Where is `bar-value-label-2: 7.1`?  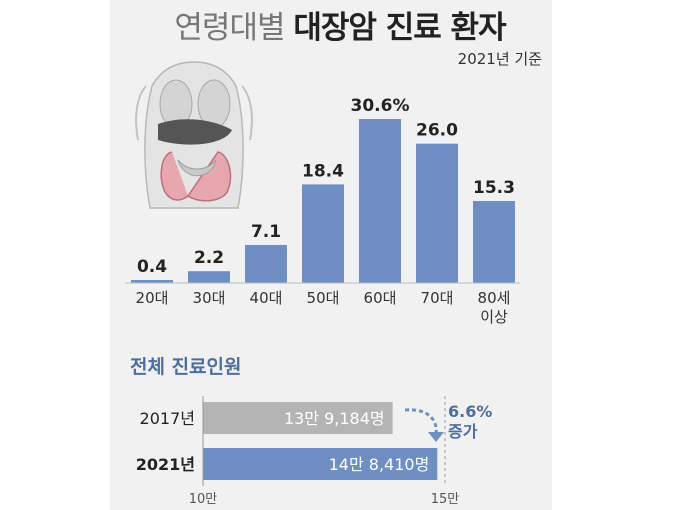 bar-value-label-2: 7.1 is located at coordinates (266, 232).